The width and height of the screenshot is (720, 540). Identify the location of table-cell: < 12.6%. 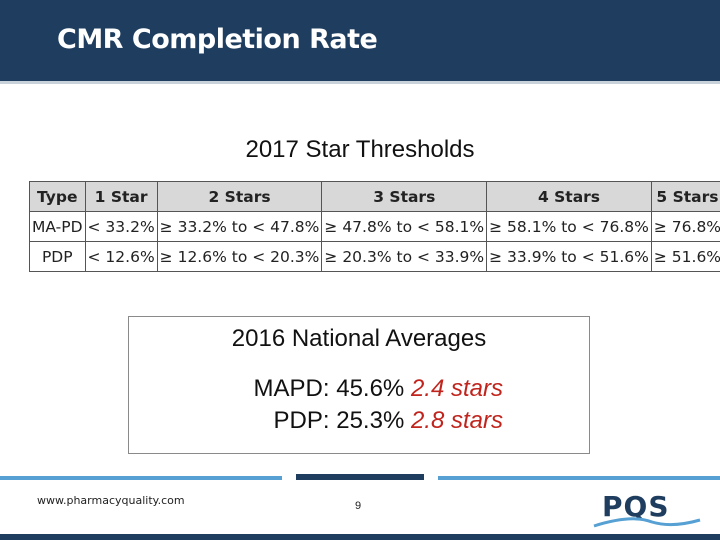
(121, 256).